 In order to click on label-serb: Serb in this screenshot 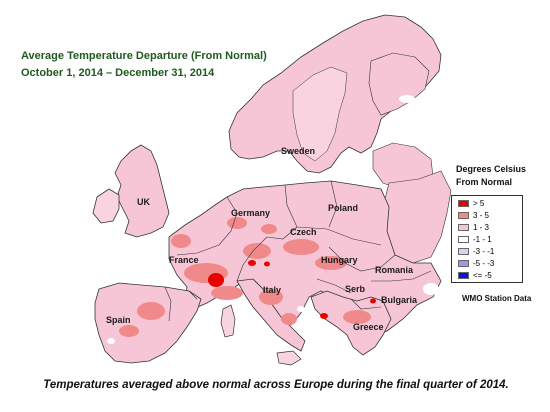, I will do `click(355, 289)`.